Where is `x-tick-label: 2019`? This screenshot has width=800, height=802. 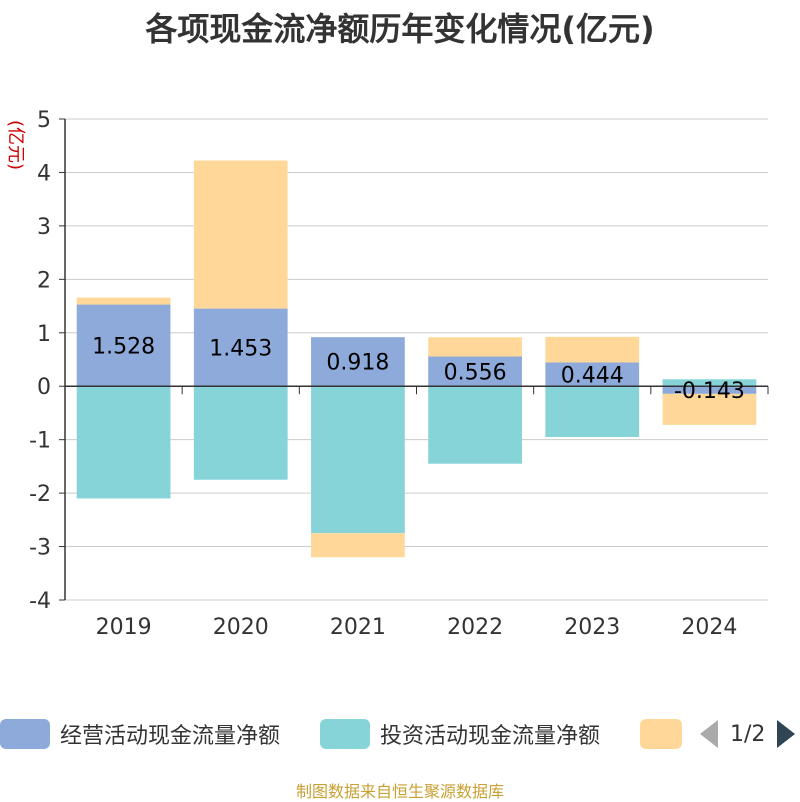 x-tick-label: 2019 is located at coordinates (124, 627).